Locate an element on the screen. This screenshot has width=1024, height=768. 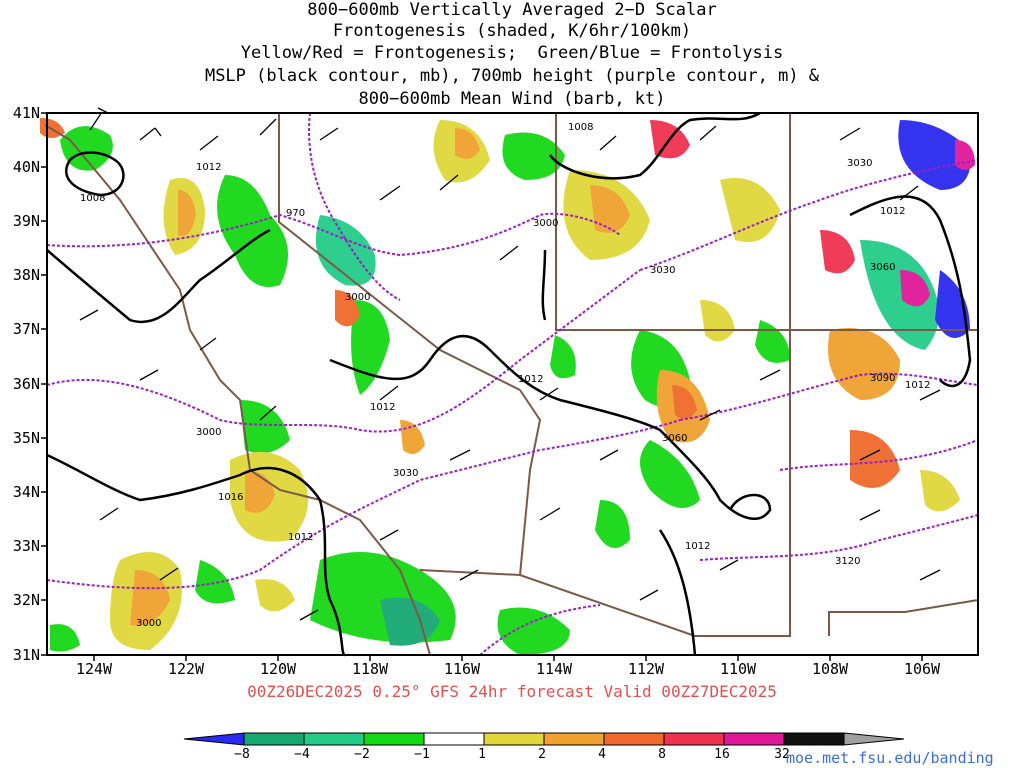
lat-label: 40N is located at coordinates (26, 167).